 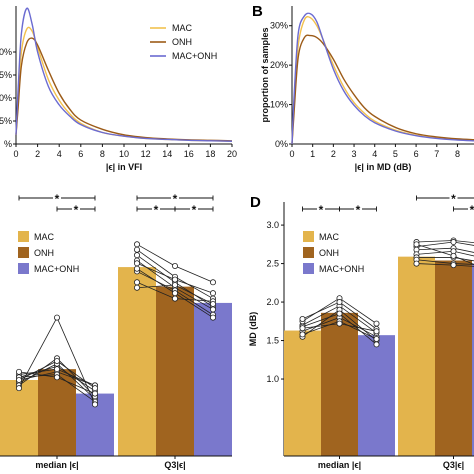 I want to click on y-tick-label: 5%, so click(x=6, y=121).